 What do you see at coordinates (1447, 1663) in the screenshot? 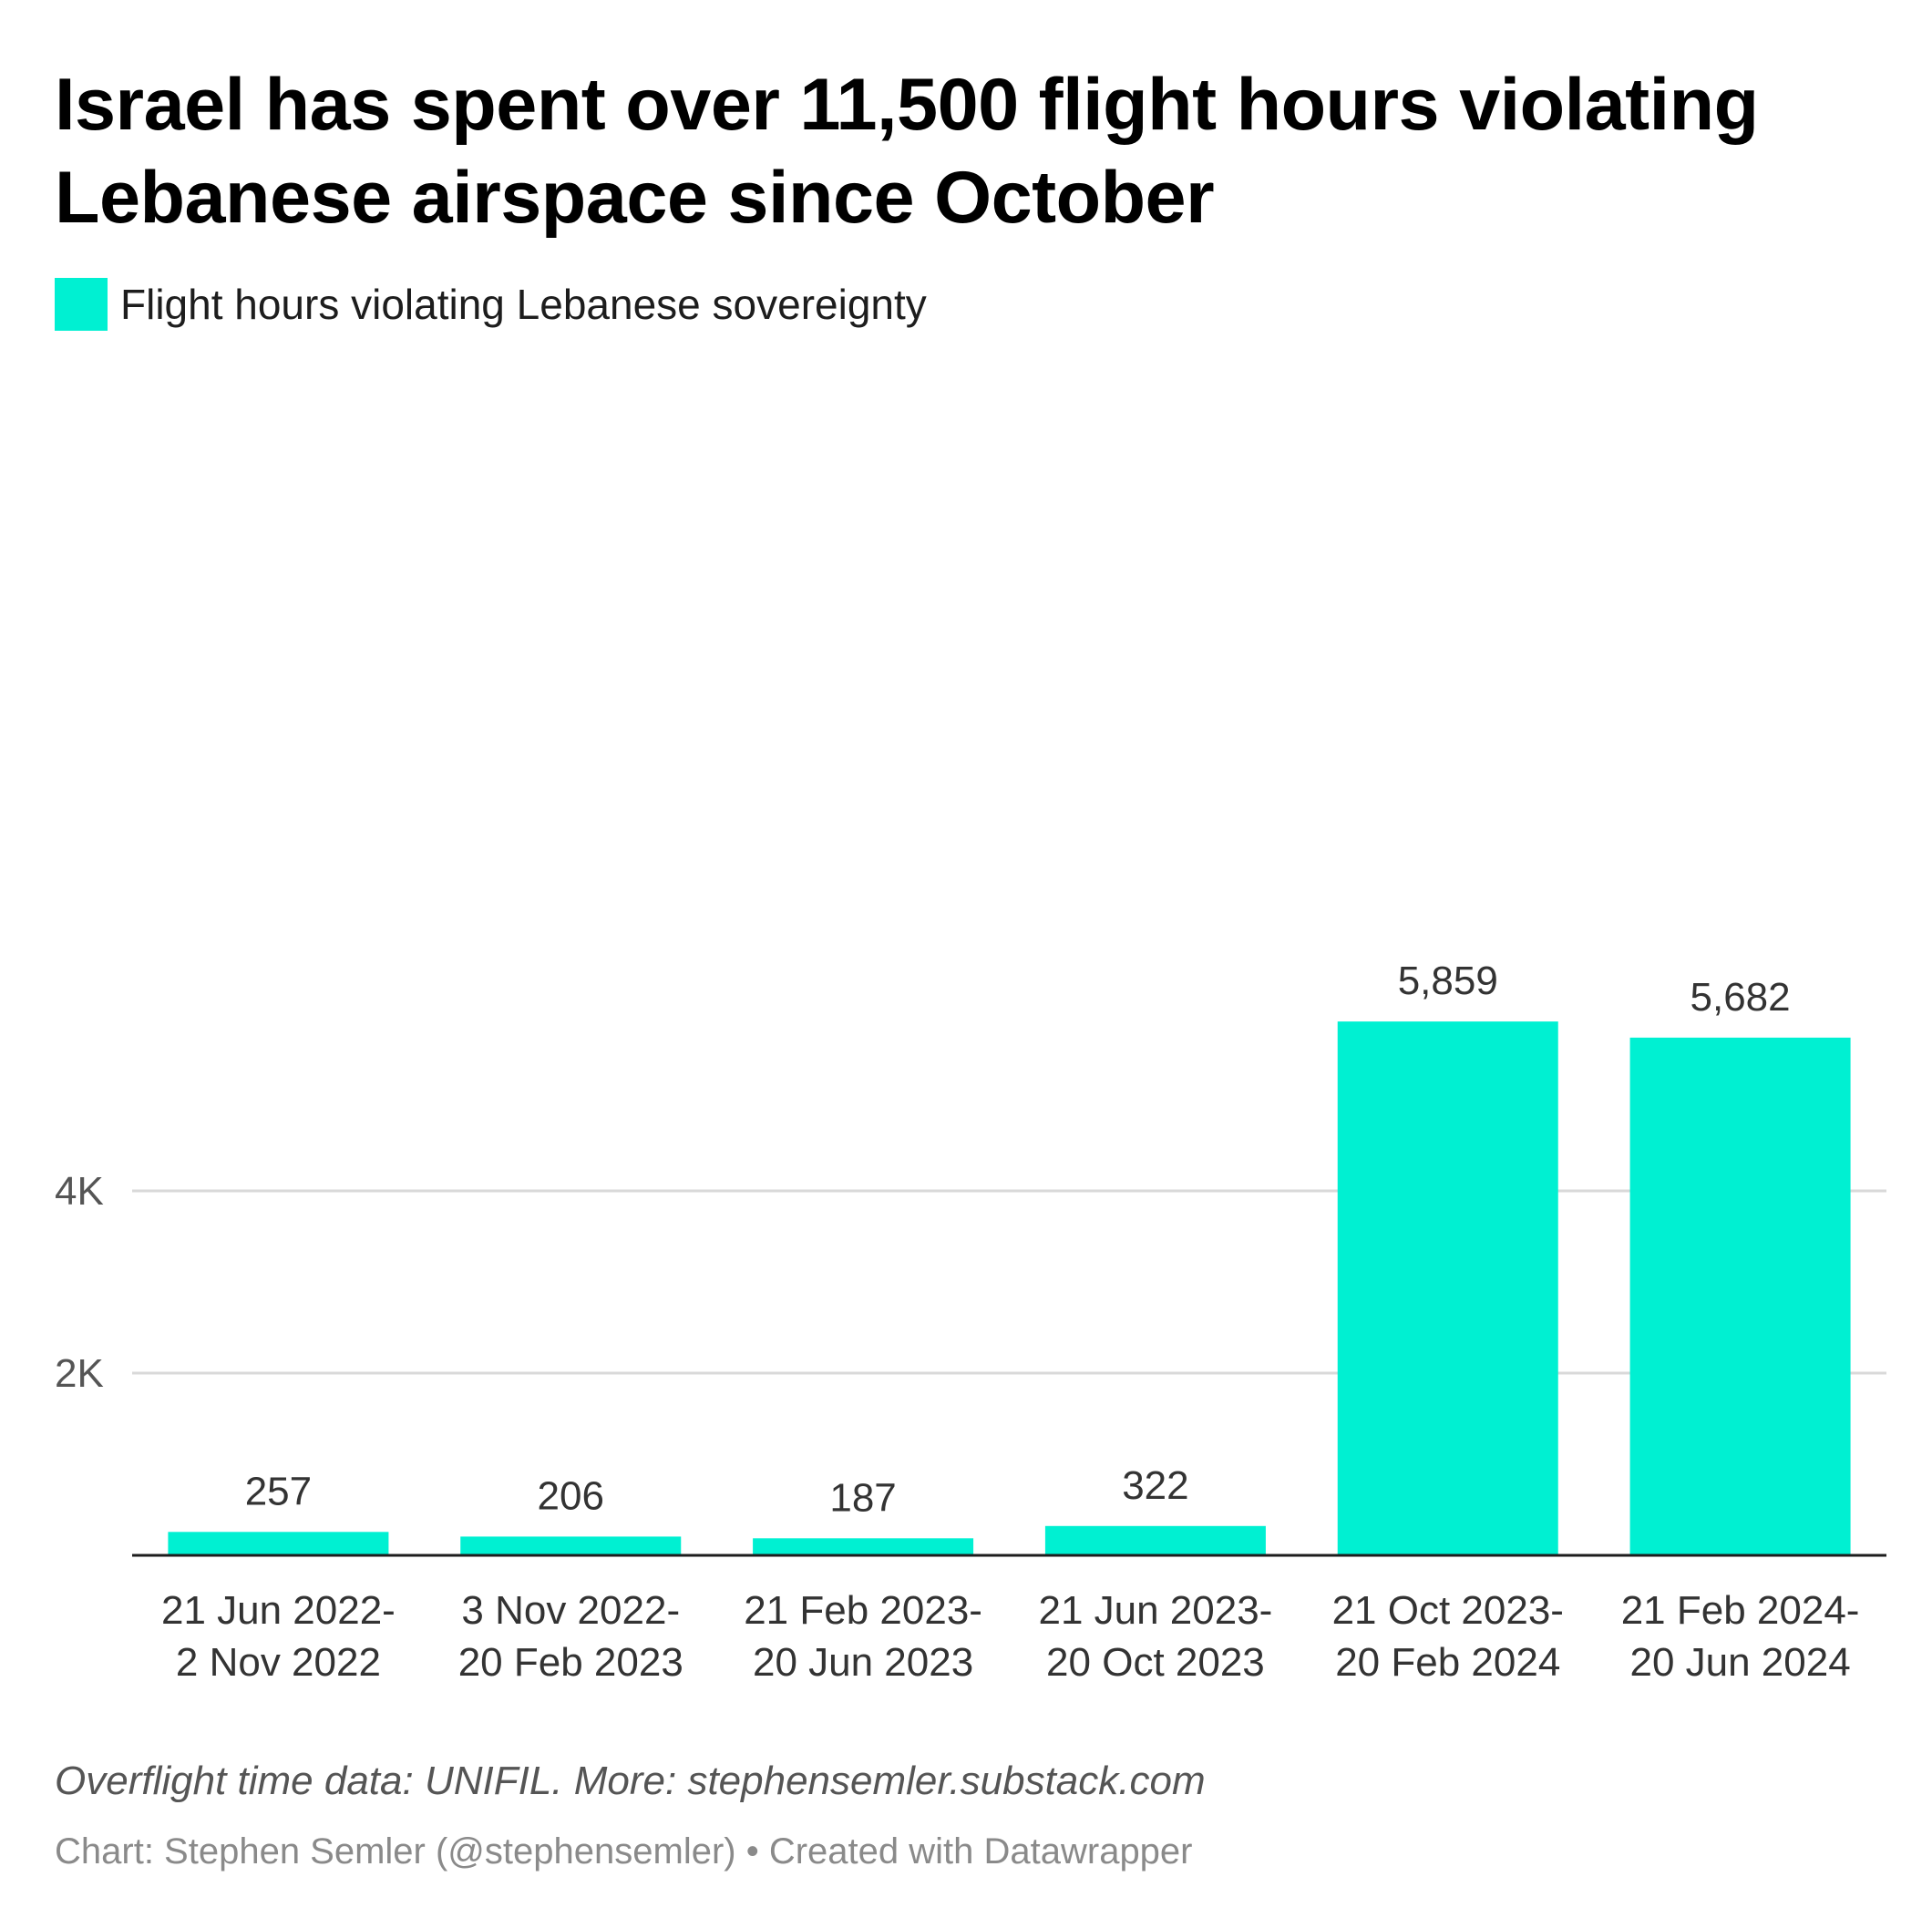
I see `x-tick-label: 20 Feb 2024` at bounding box center [1447, 1663].